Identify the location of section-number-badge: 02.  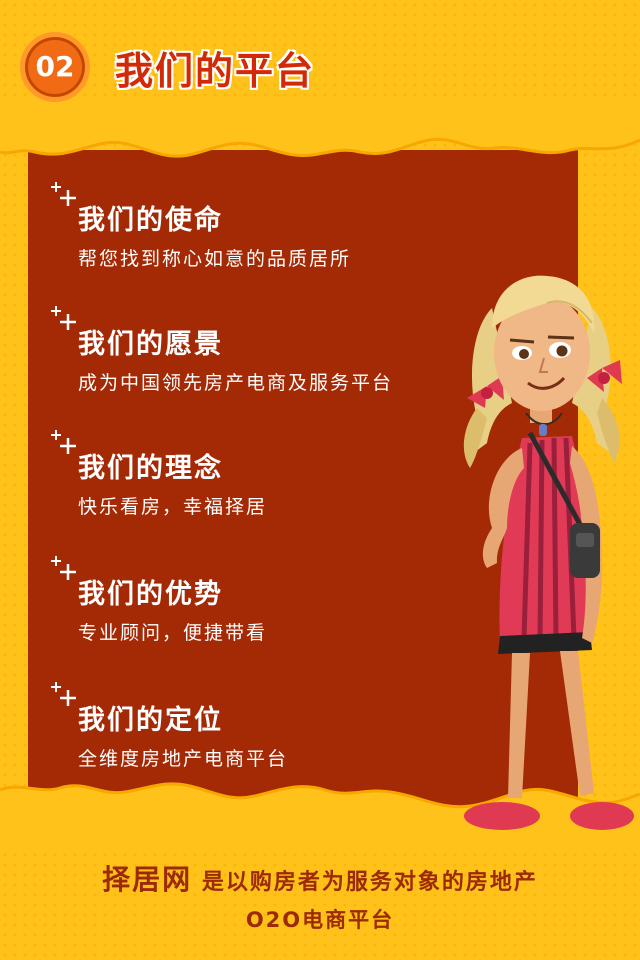
(55, 67).